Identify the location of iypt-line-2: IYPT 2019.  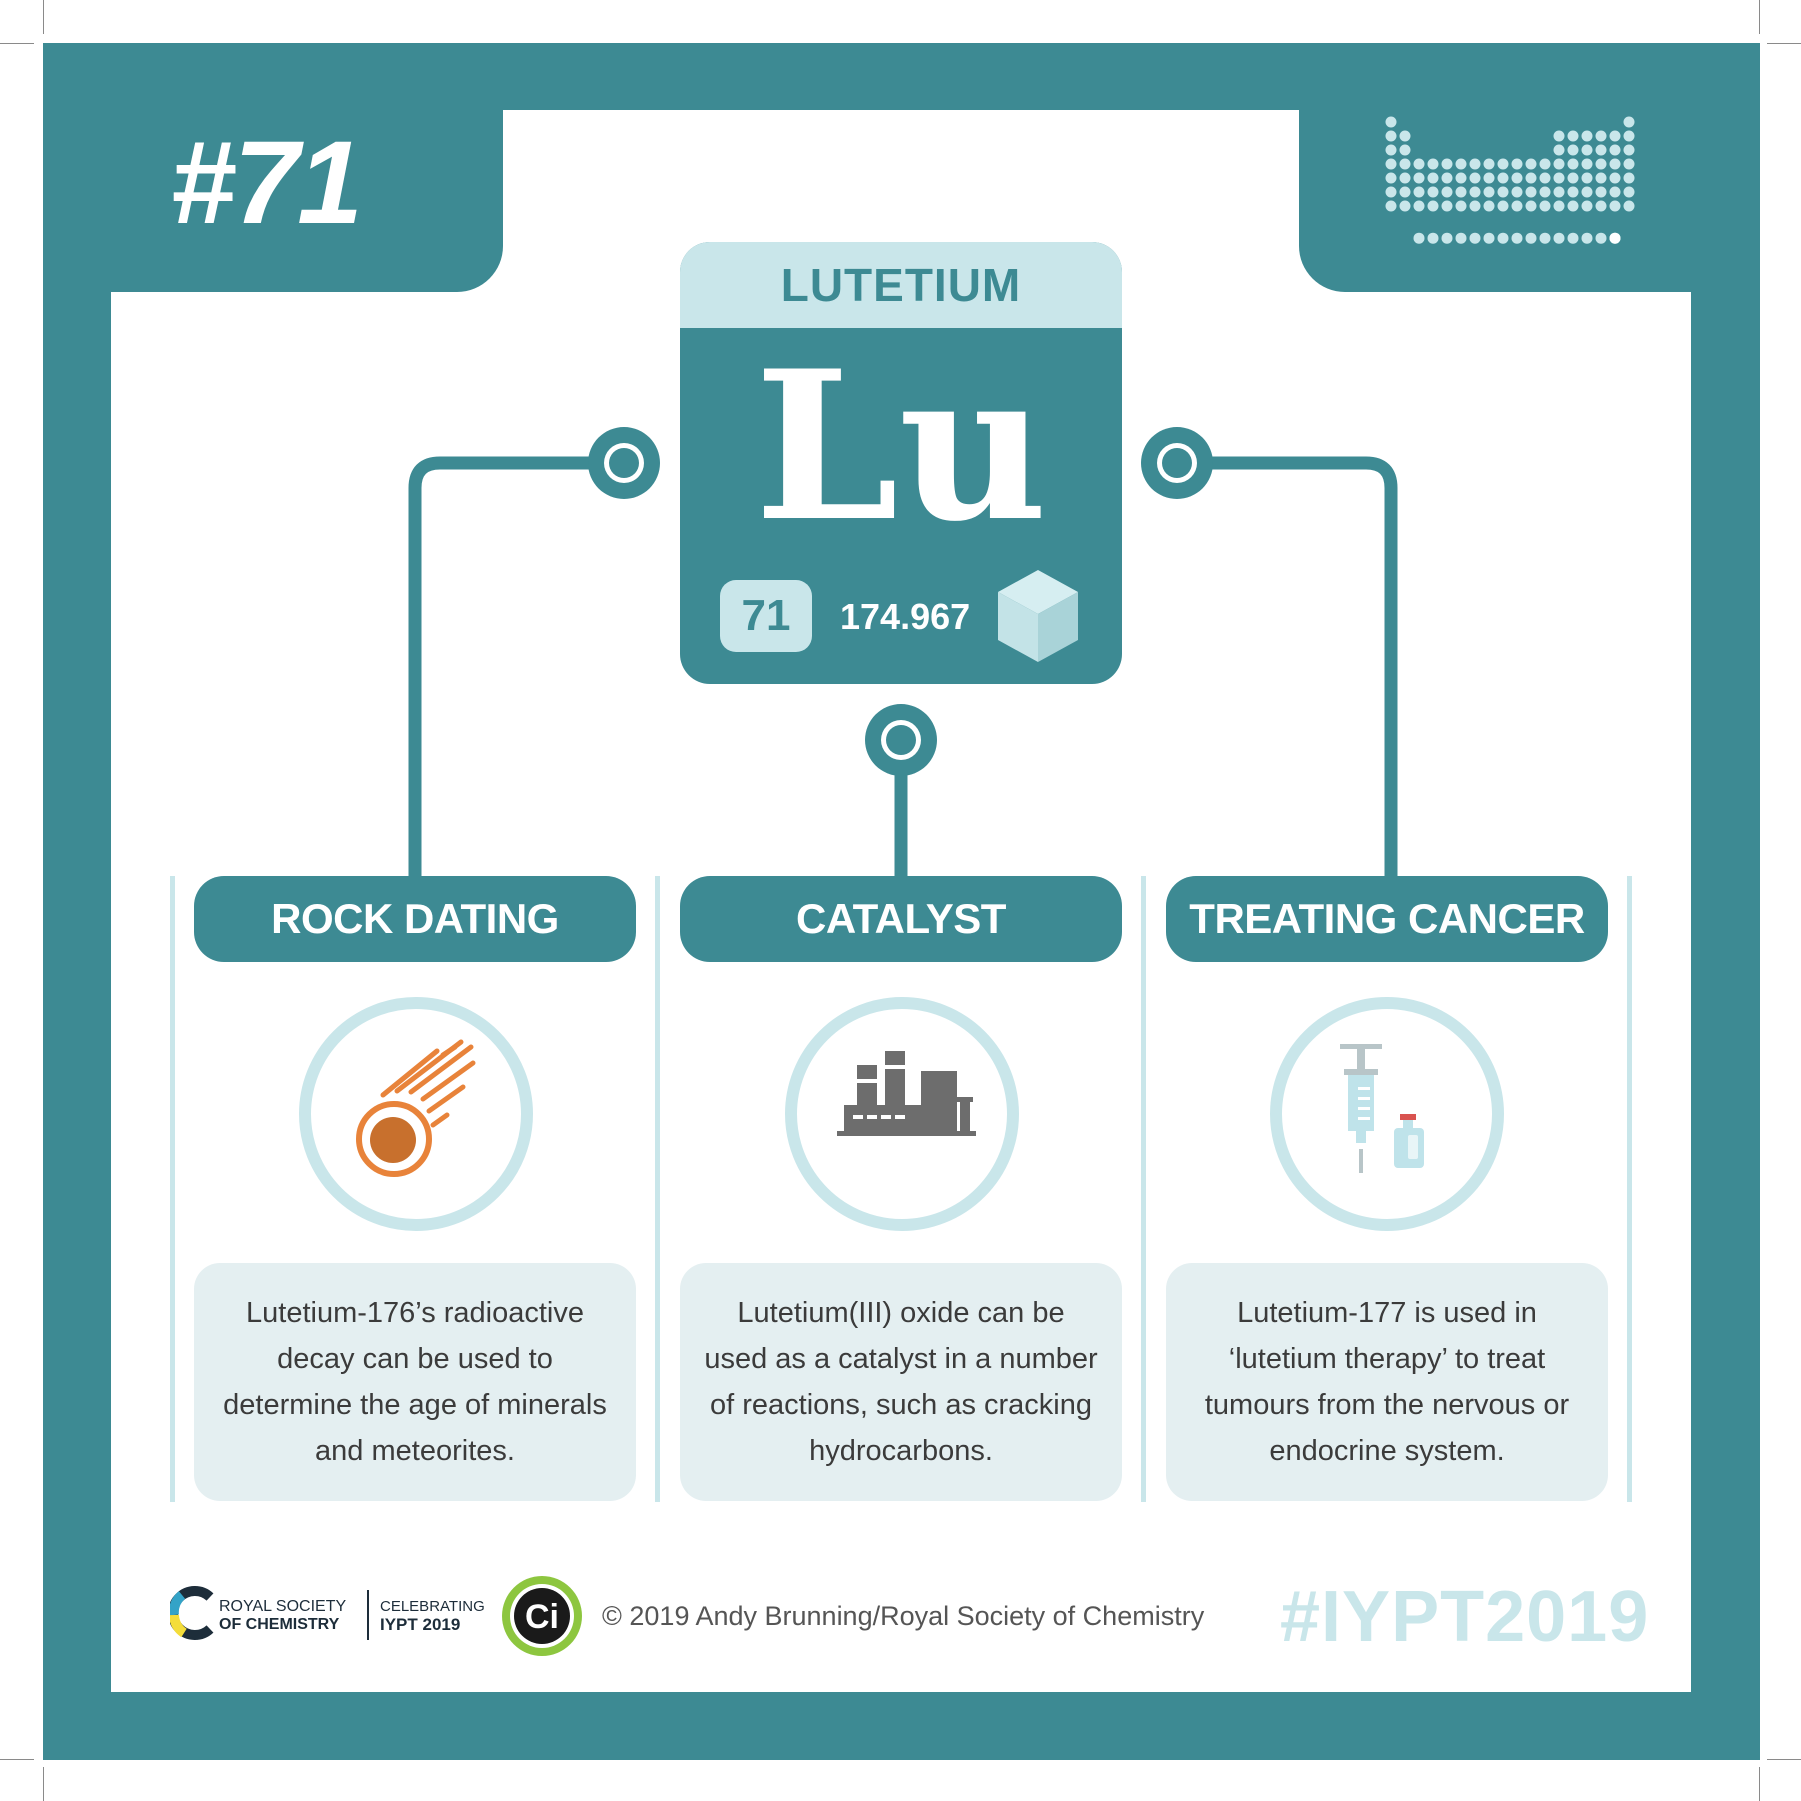
(420, 1624).